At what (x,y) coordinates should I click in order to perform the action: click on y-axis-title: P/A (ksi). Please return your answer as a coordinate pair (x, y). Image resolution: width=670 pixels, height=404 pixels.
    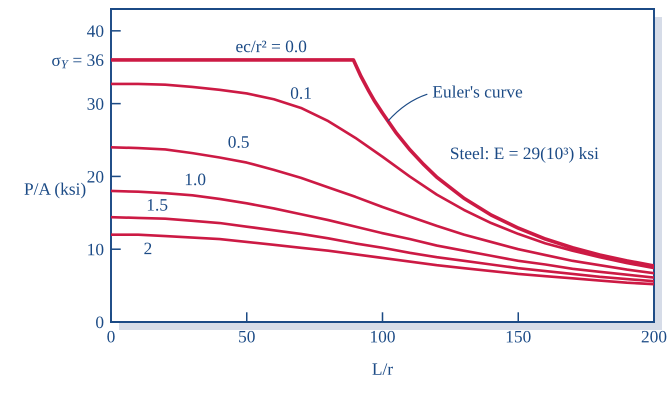
    Looking at the image, I should click on (55, 190).